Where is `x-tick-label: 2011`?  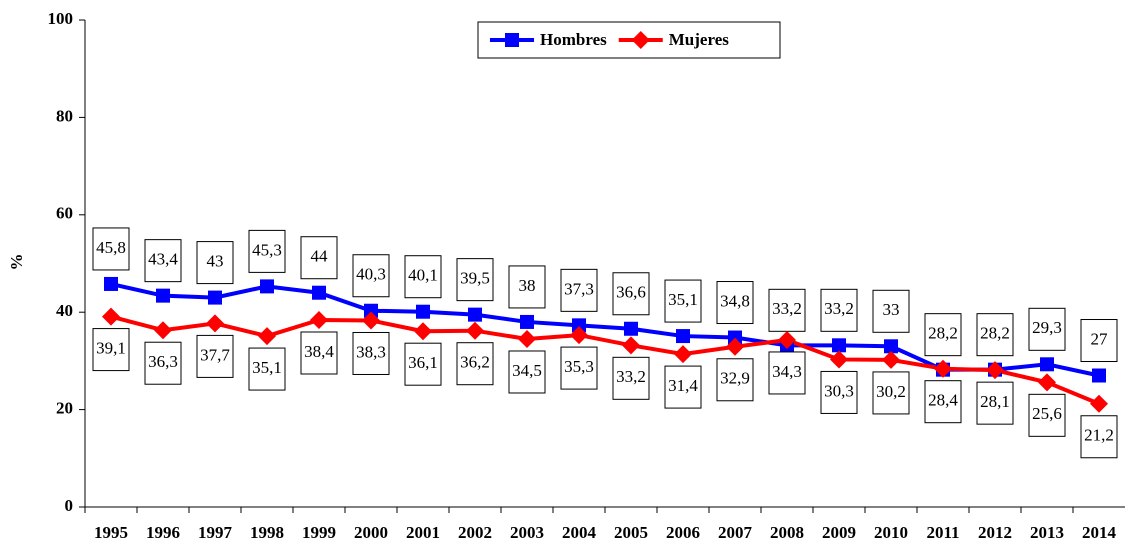
x-tick-label: 2011 is located at coordinates (942, 532).